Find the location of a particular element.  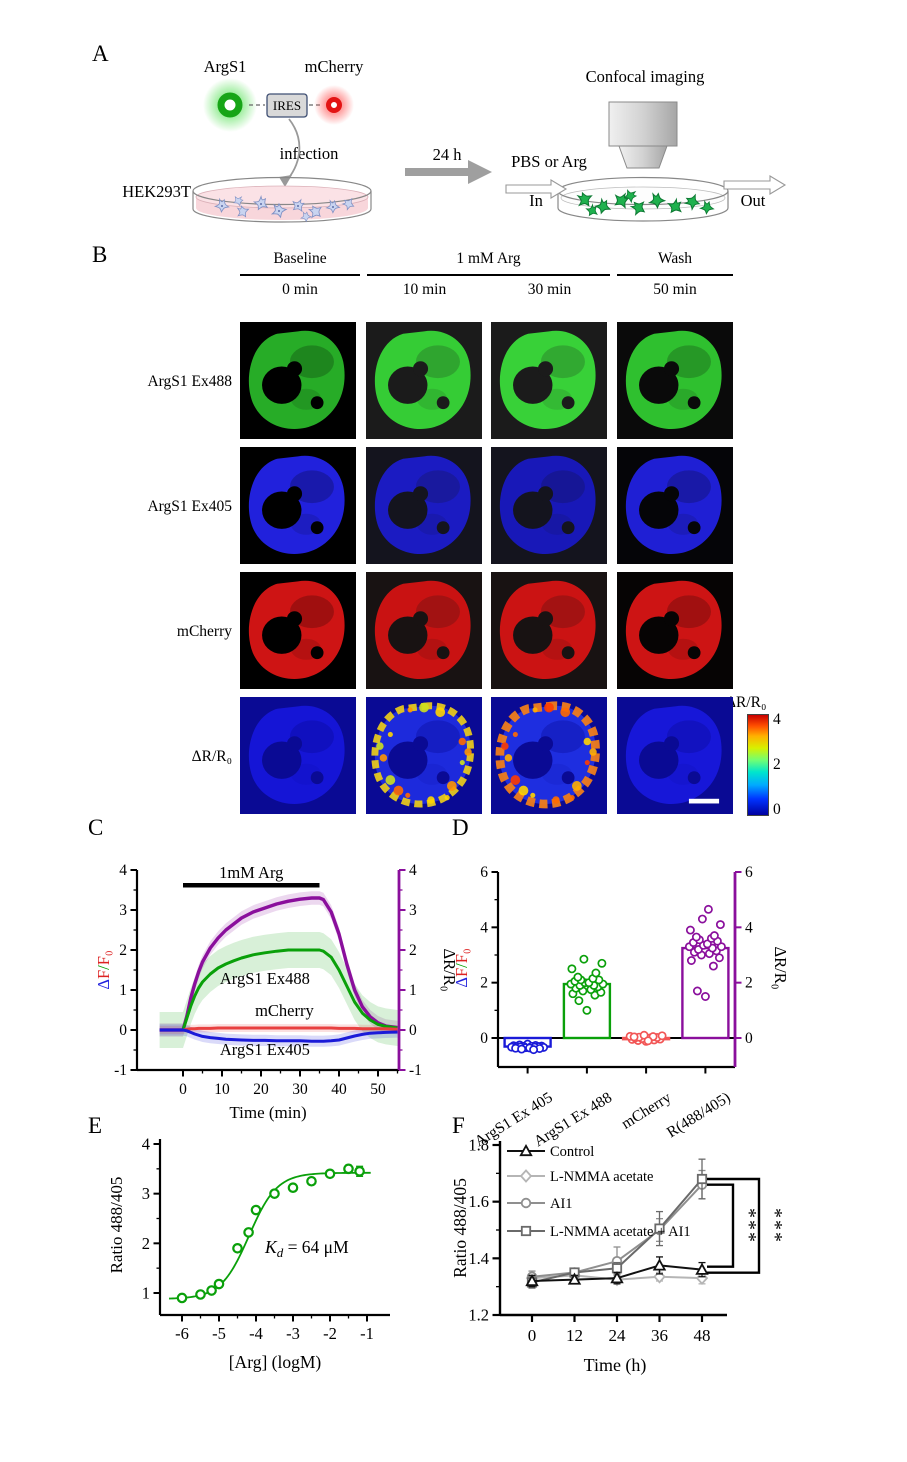

y-tick-label: 6 is located at coordinates (484, 872).